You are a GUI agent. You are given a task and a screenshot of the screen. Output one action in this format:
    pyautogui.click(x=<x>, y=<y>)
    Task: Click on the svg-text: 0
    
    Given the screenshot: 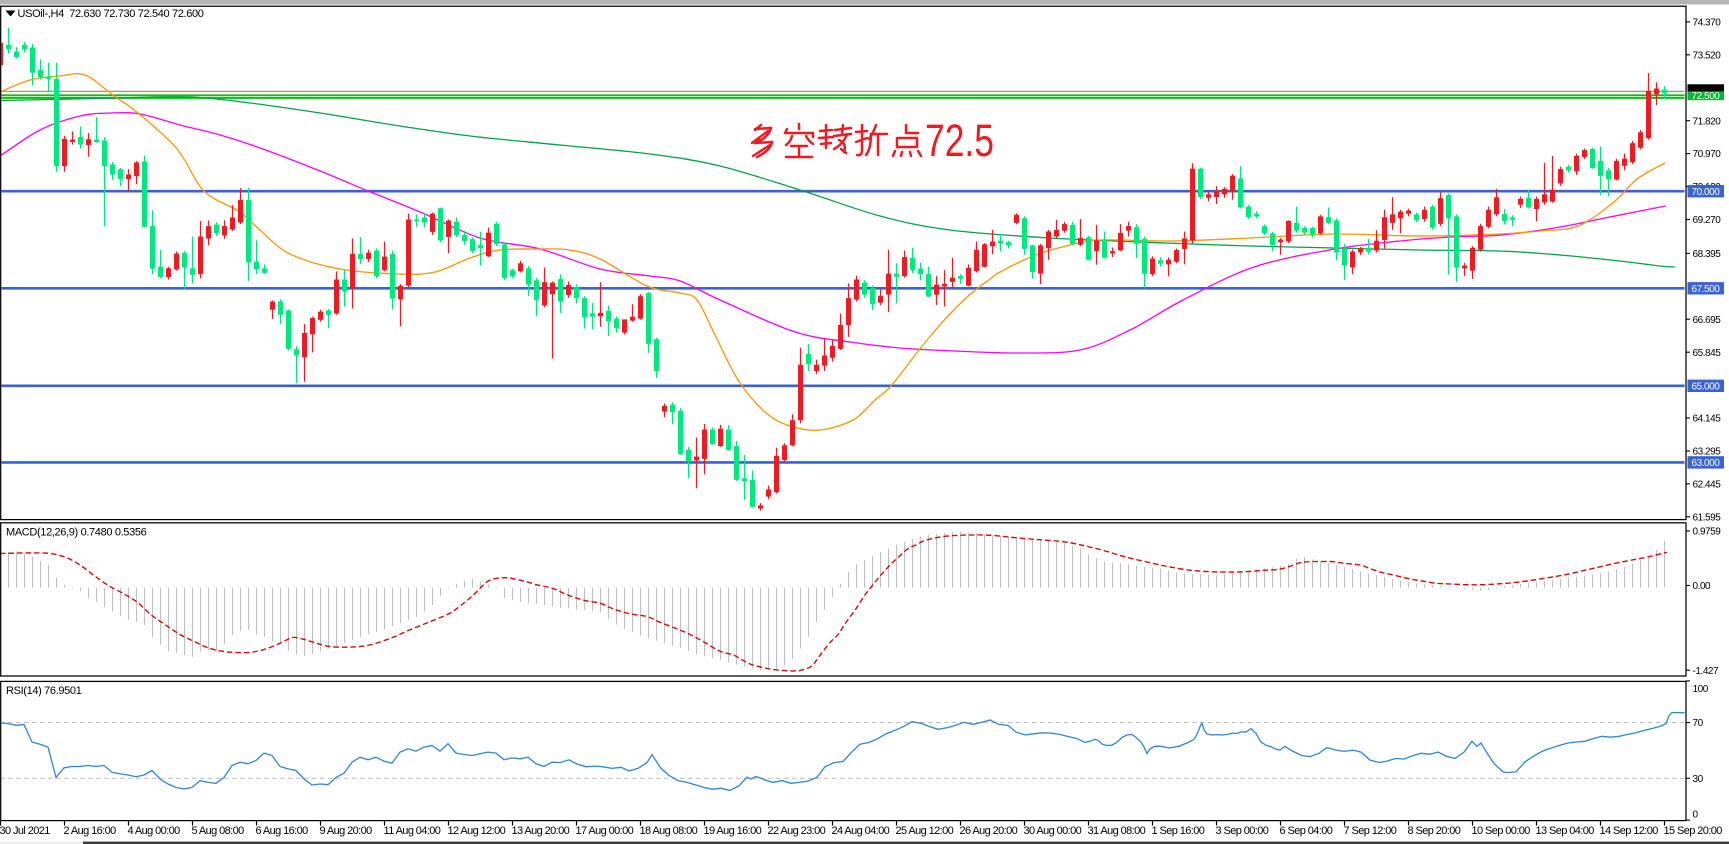 What is the action you would take?
    pyautogui.click(x=1696, y=815)
    